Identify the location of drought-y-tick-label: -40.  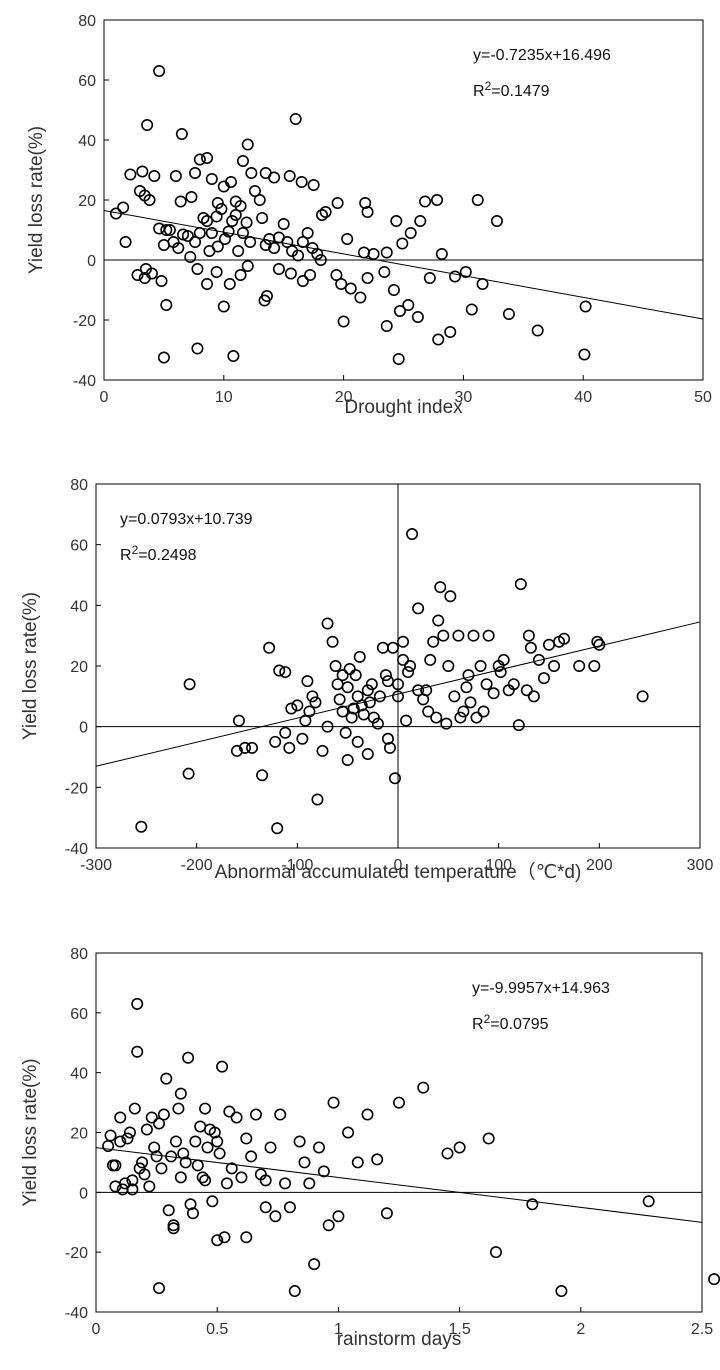
(84, 381).